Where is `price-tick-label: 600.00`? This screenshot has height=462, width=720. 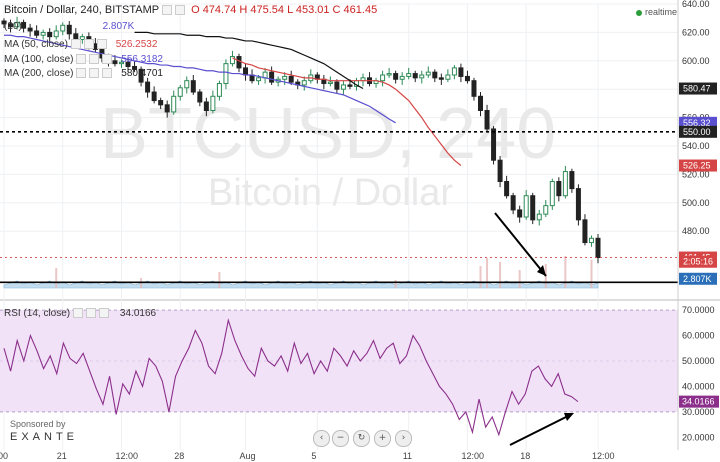
price-tick-label: 600.00 is located at coordinates (696, 61).